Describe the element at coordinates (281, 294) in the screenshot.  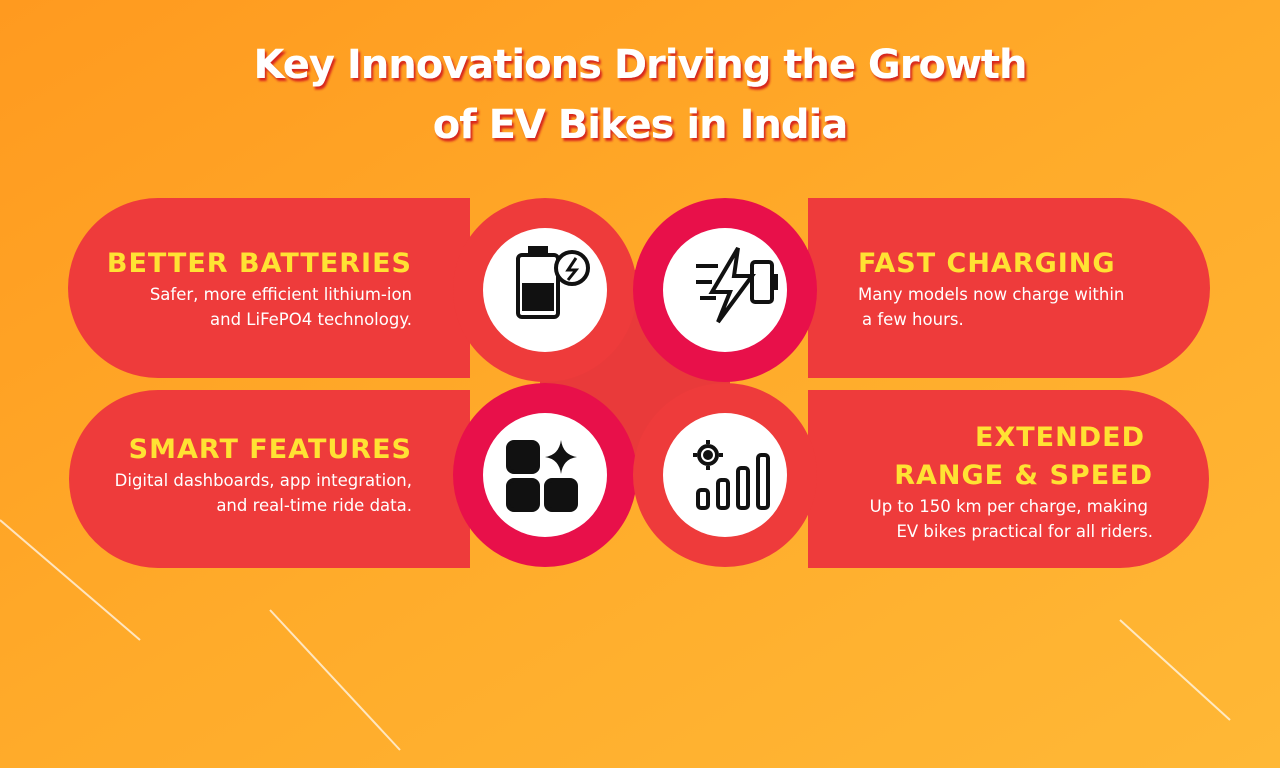
I see `card-text: Safer, more efficient lithium-ion` at that location.